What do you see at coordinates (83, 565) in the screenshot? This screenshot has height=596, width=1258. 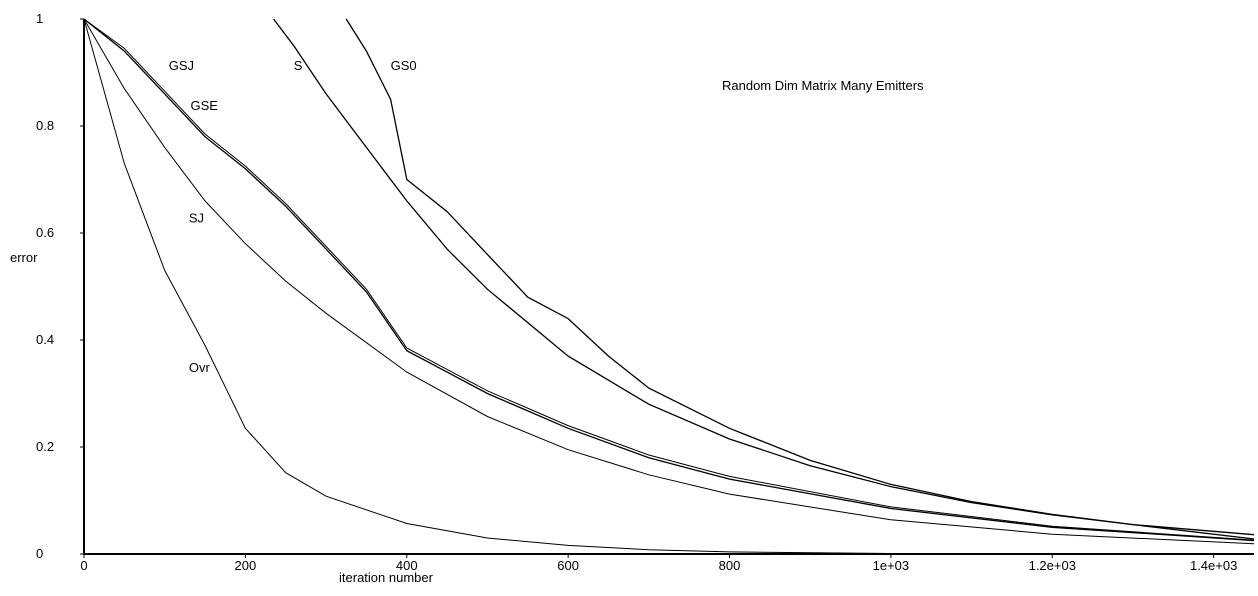 I see `x-tick-label: 0` at bounding box center [83, 565].